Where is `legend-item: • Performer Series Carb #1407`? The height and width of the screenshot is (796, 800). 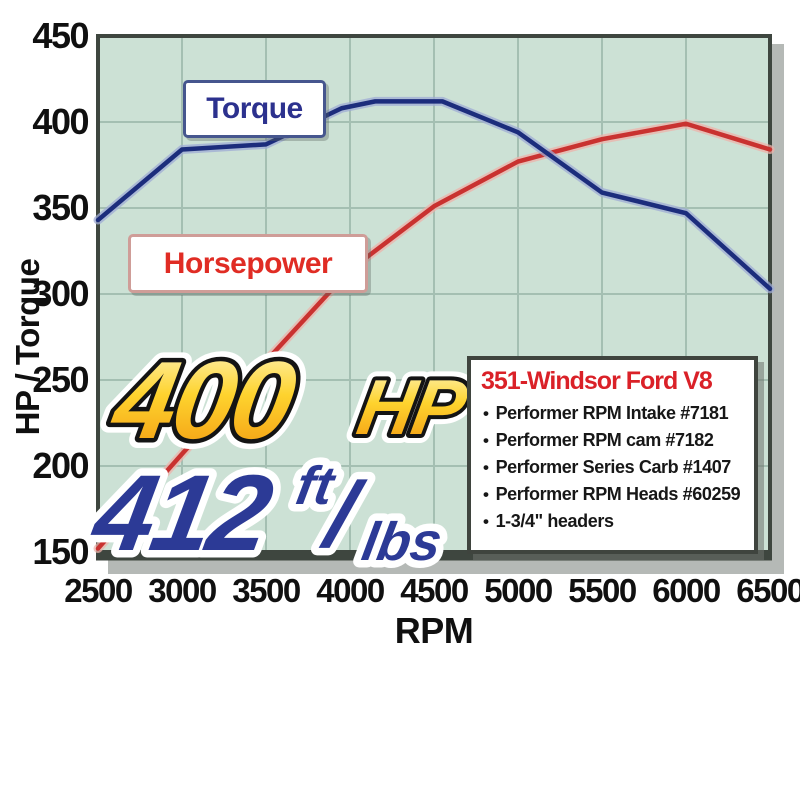 legend-item: • Performer Series Carb #1407 is located at coordinates (612, 467).